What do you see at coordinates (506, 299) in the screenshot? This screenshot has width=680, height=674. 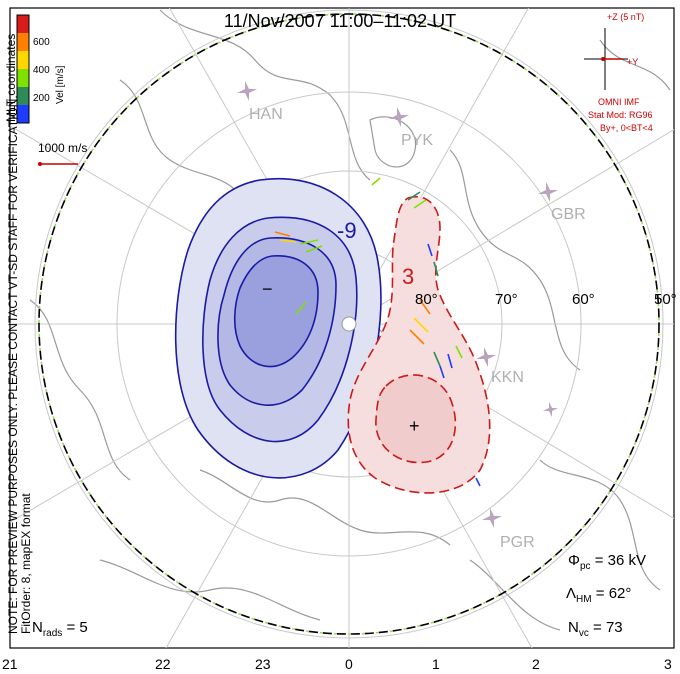 I see `latitude-label-70: 70°` at bounding box center [506, 299].